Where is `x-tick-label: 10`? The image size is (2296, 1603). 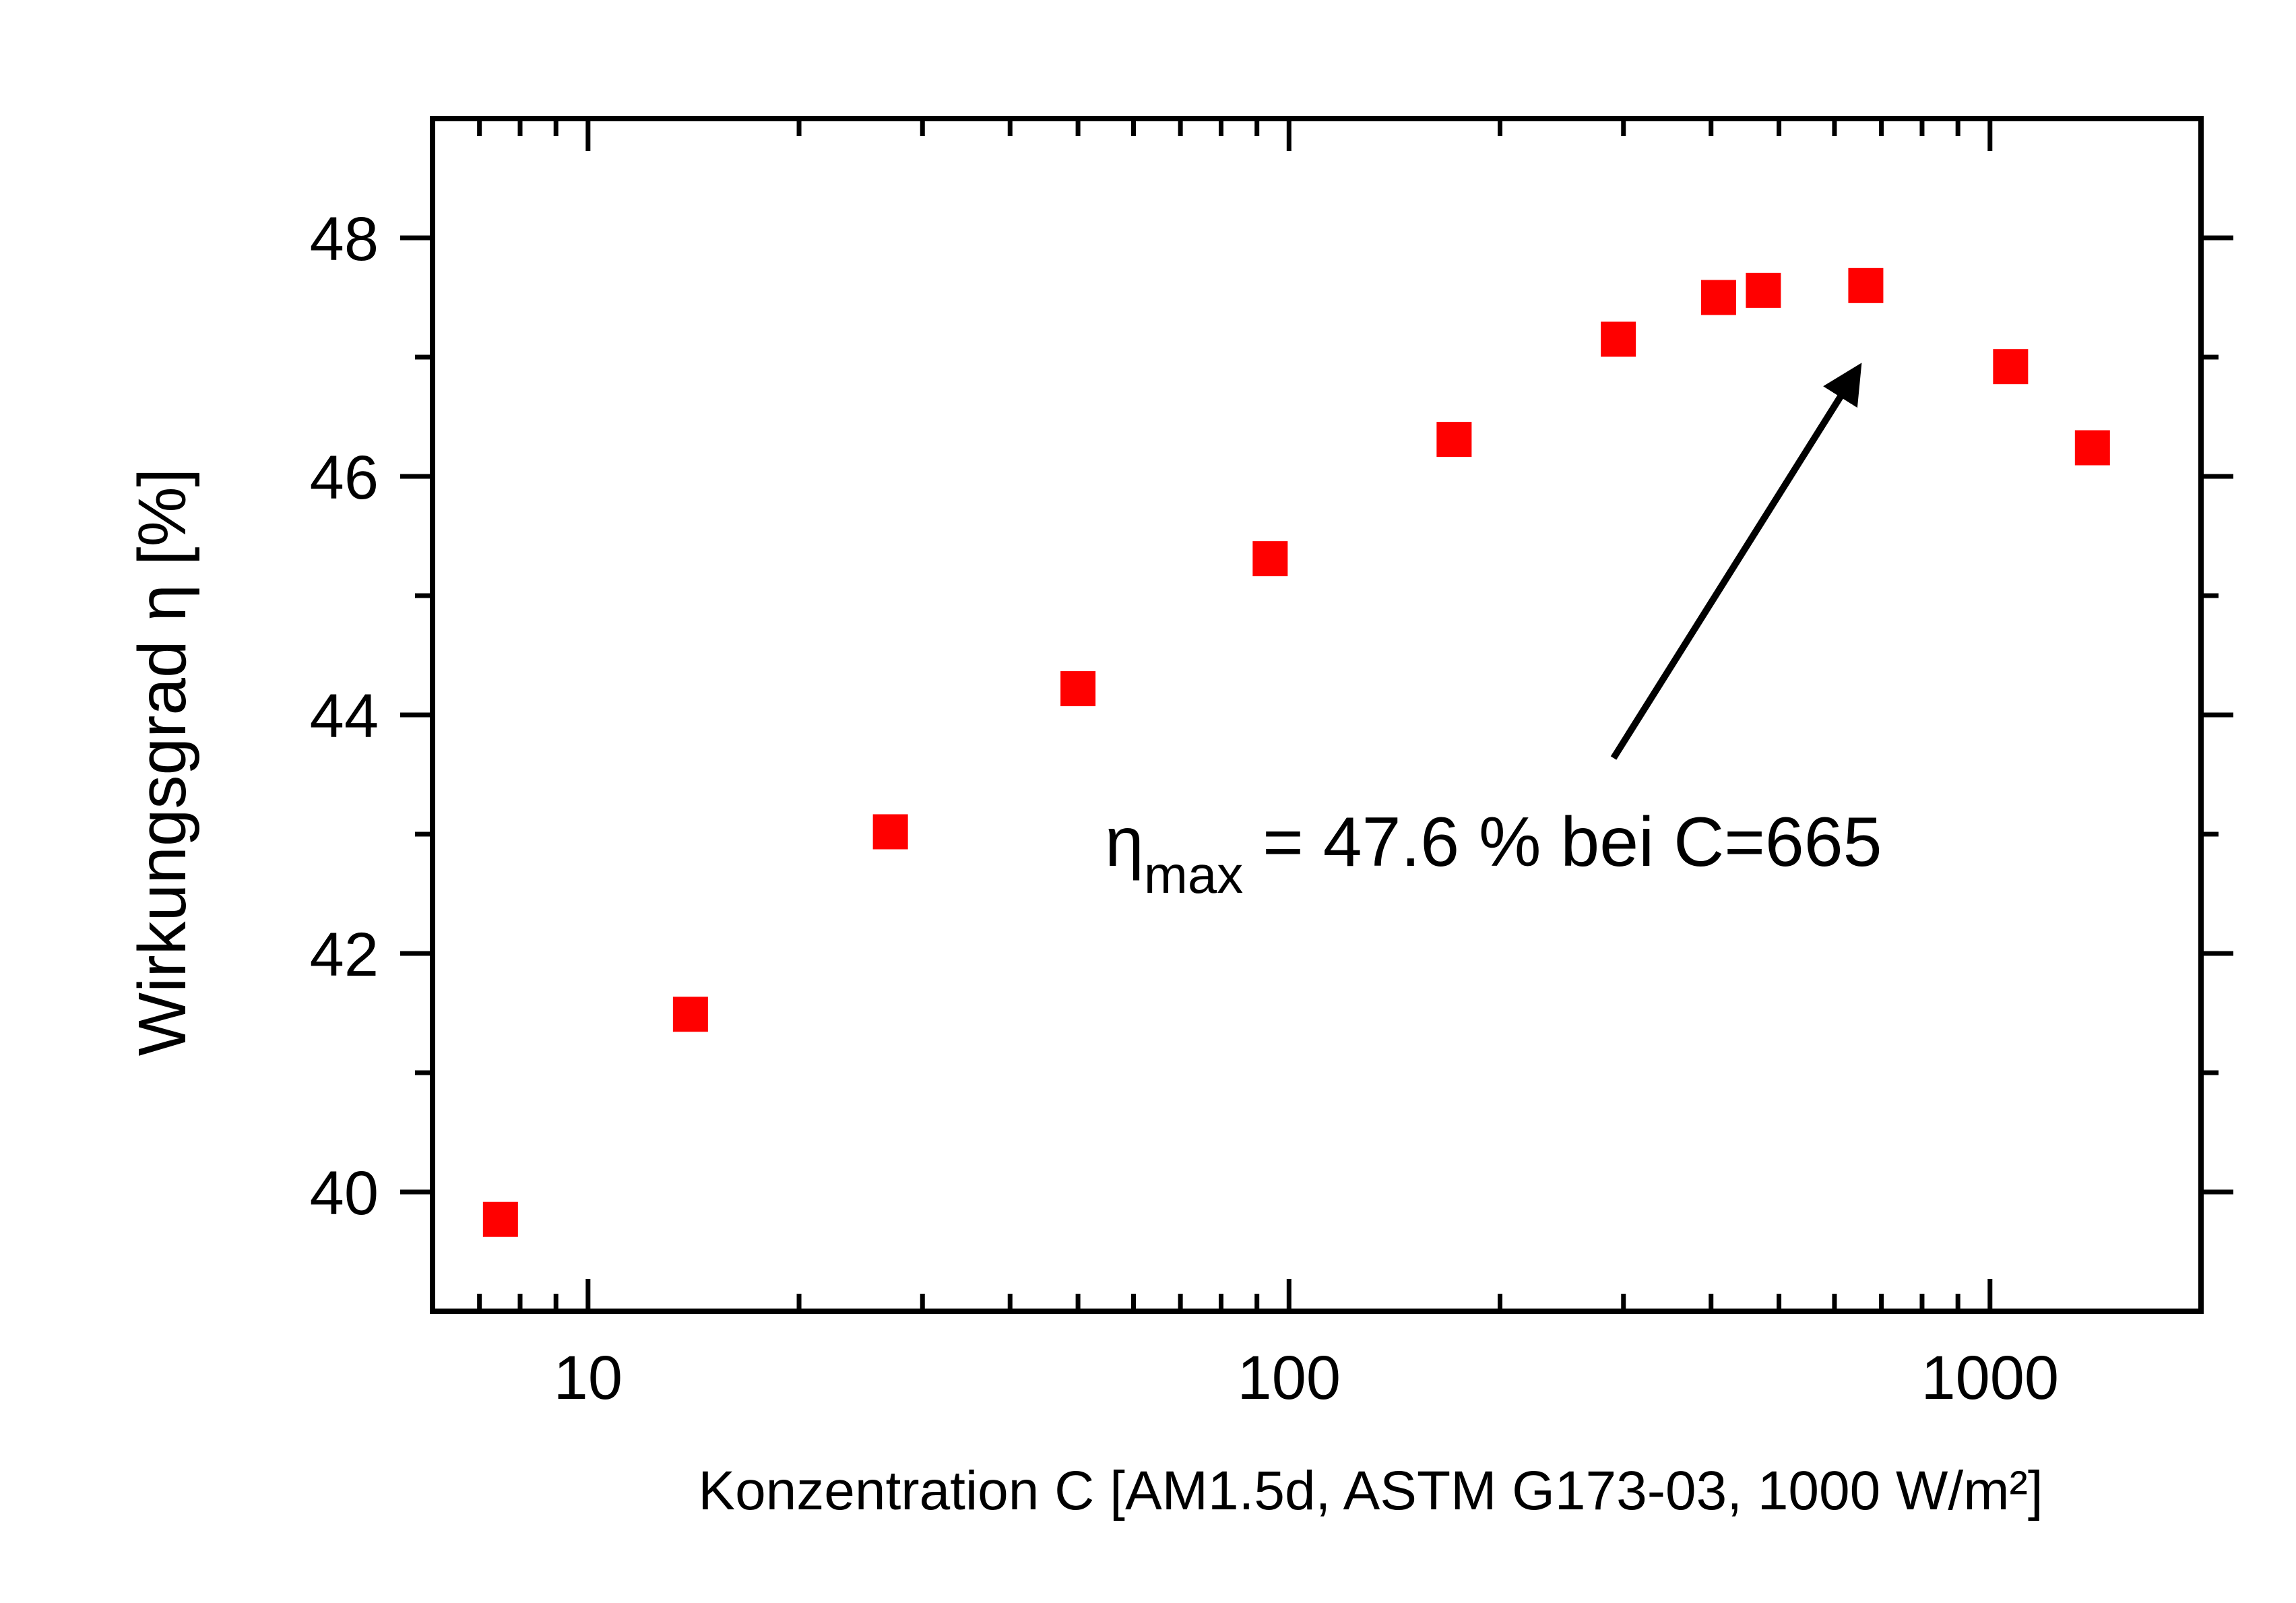 x-tick-label: 10 is located at coordinates (588, 1378).